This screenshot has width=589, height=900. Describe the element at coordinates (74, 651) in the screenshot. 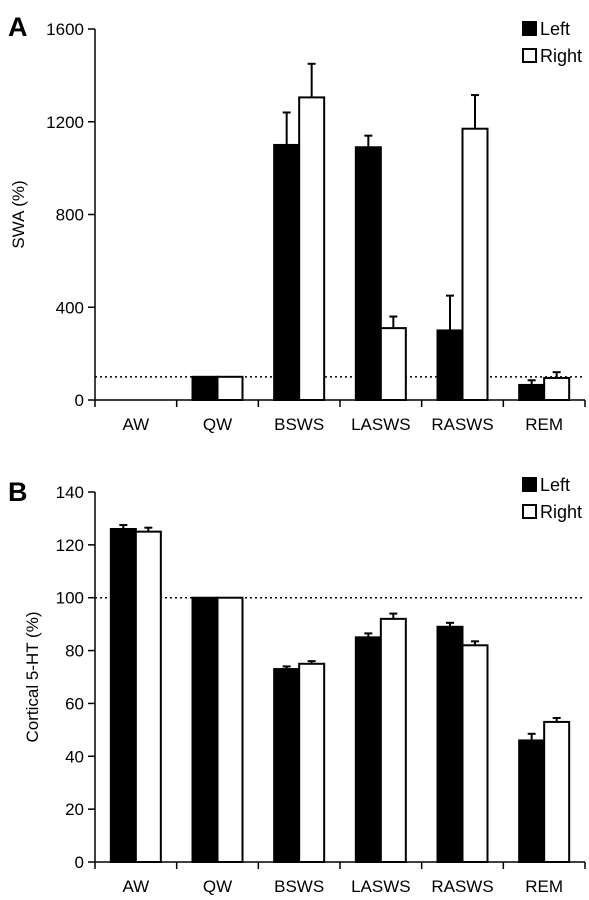

I see `y-tick-label: 80` at that location.